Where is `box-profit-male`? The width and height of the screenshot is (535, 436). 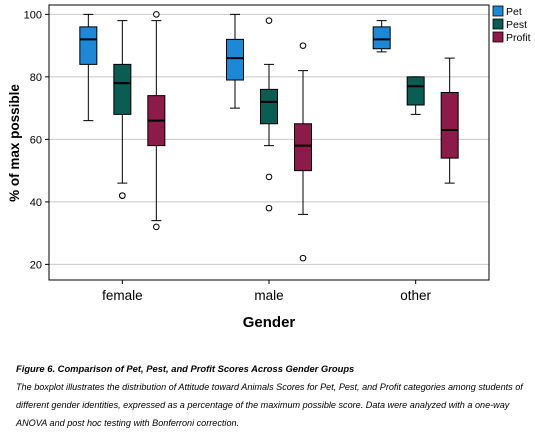
box-profit-male is located at coordinates (303, 152).